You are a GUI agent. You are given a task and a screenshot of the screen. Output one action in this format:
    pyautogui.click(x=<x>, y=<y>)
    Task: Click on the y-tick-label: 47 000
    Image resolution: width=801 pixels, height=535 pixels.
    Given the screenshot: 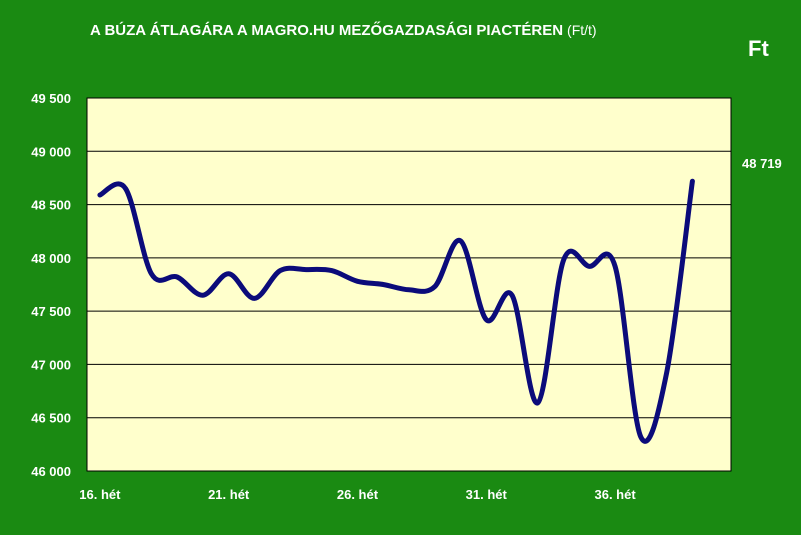 What is the action you would take?
    pyautogui.click(x=51, y=364)
    